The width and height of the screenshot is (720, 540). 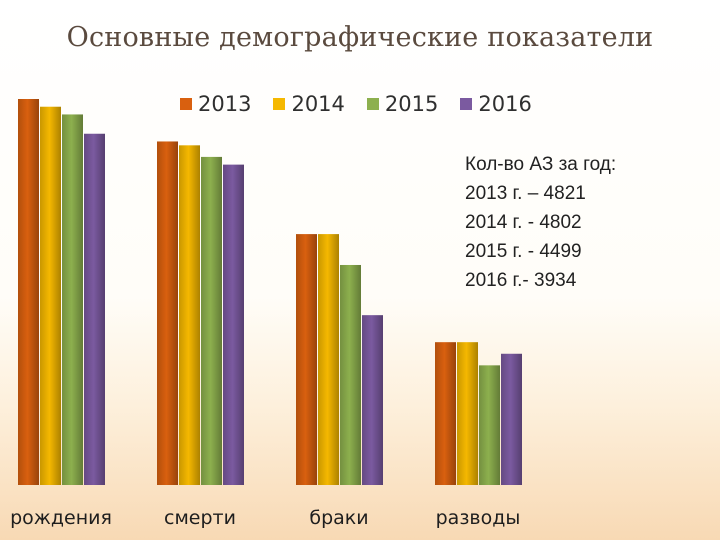 I want to click on note-line-2016: 2016 г.- 3934, so click(x=521, y=280).